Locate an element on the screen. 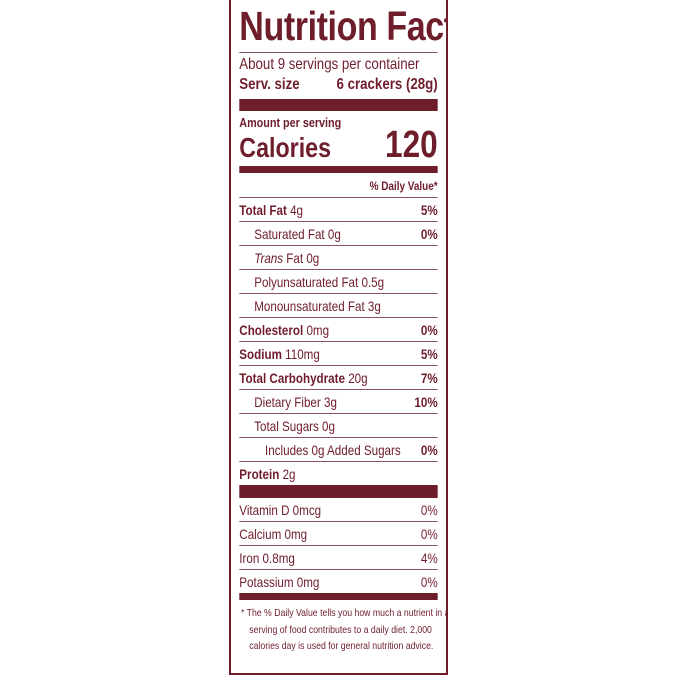 This screenshot has width=679, height=679. serving-size-value: 6 crackers (28g) is located at coordinates (387, 84).